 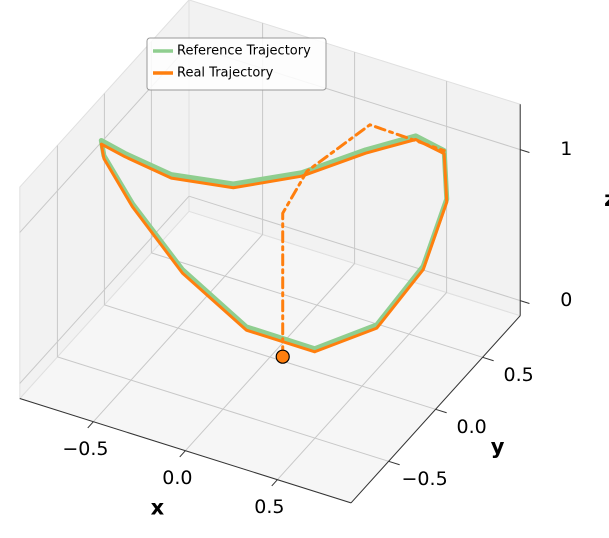 I want to click on x-tick-label: 0.5, so click(x=269, y=507).